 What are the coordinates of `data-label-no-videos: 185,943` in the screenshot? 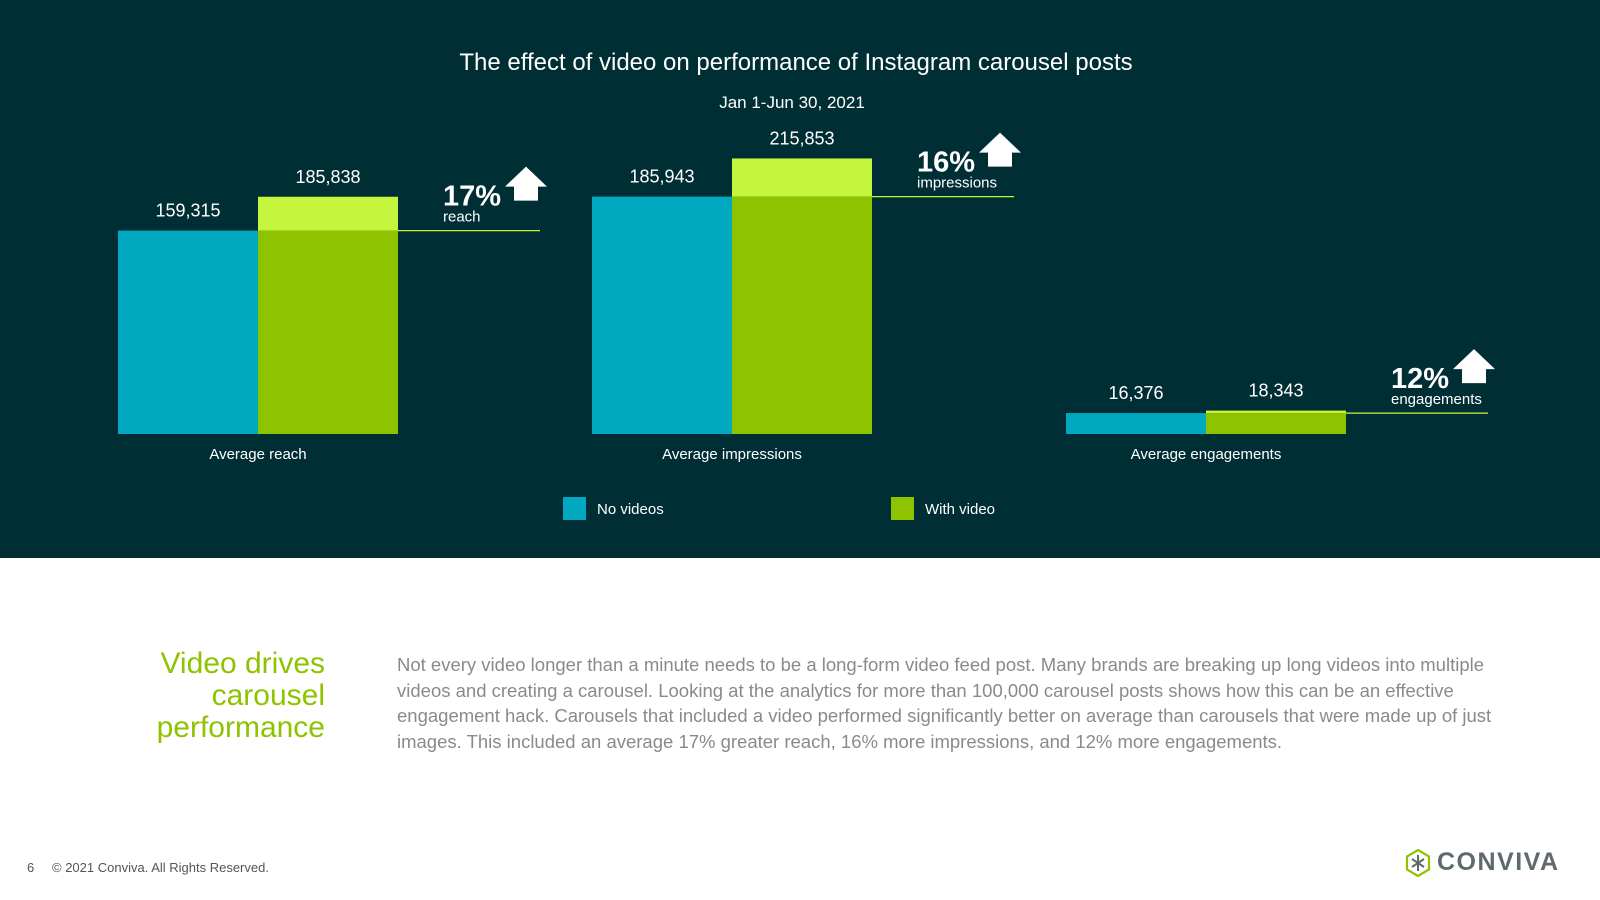 It's located at (661, 177).